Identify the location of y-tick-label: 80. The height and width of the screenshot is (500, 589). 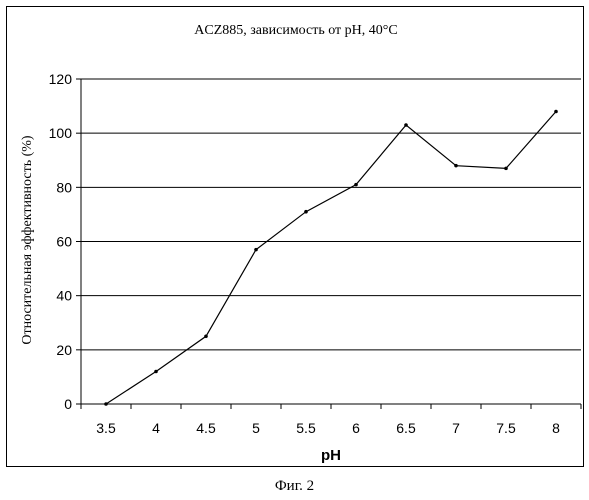
(64, 187).